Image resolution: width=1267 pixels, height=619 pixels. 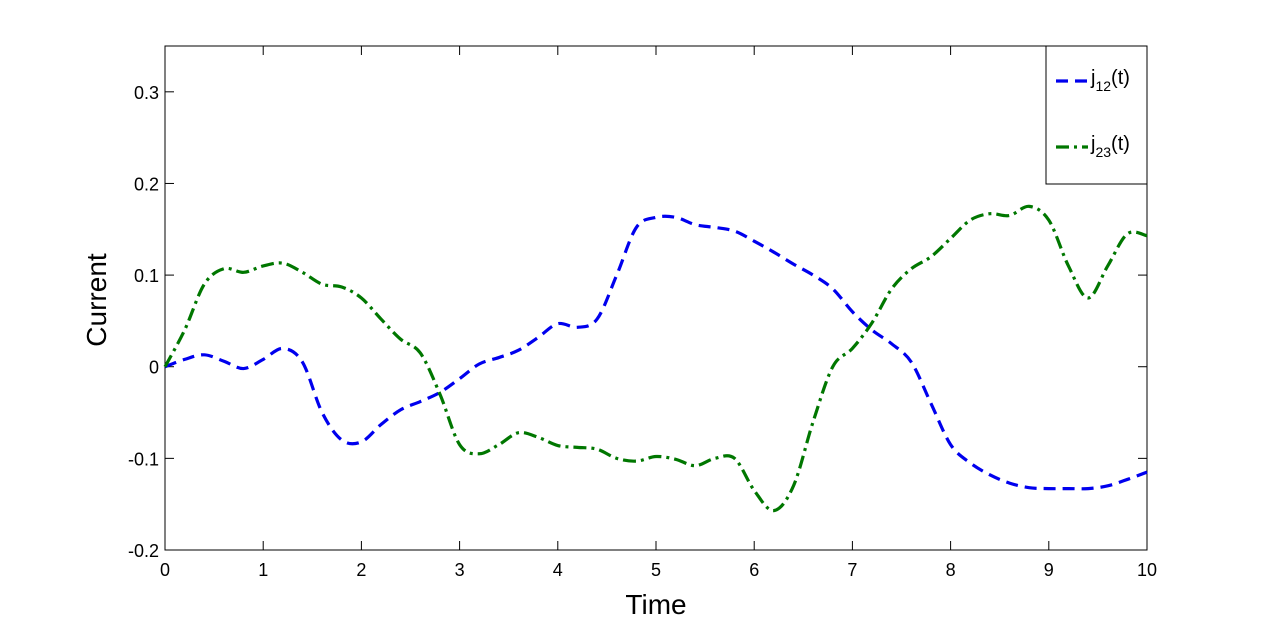 What do you see at coordinates (1147, 570) in the screenshot?
I see `x-tick-label: 10` at bounding box center [1147, 570].